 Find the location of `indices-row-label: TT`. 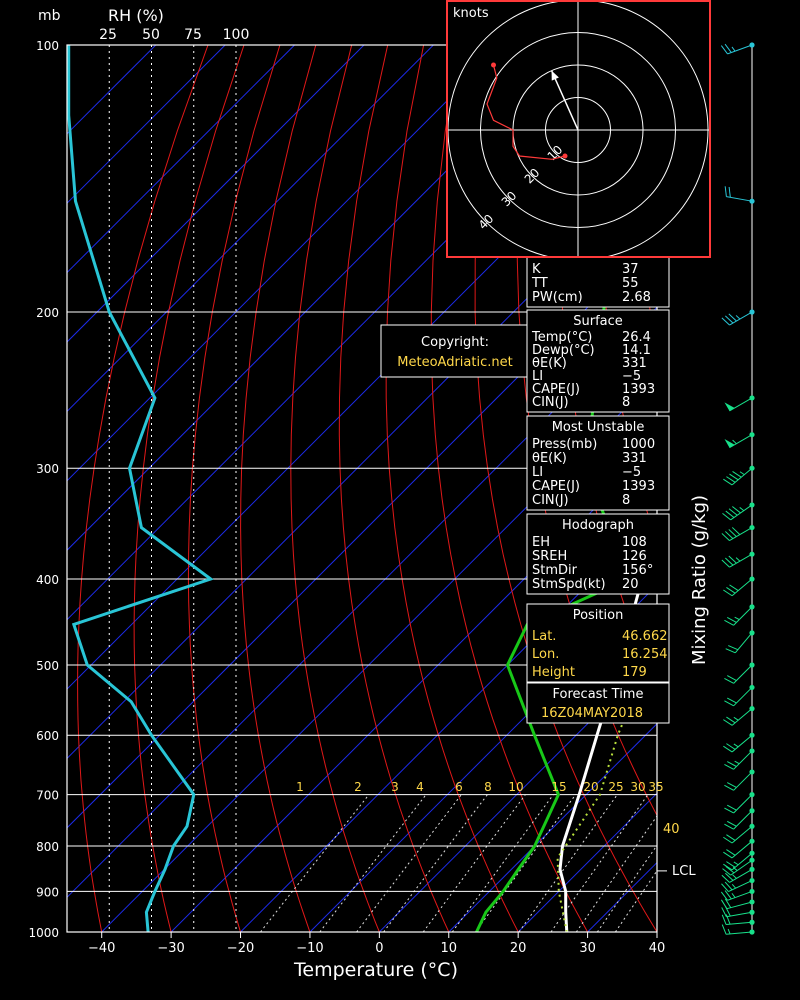

indices-row-label: TT is located at coordinates (539, 283).